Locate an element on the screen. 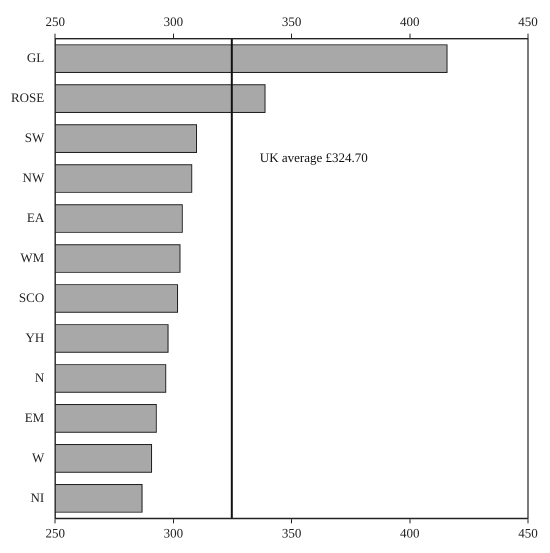 Image resolution: width=550 pixels, height=553 pixels. y-tick-label: SCO is located at coordinates (31, 297).